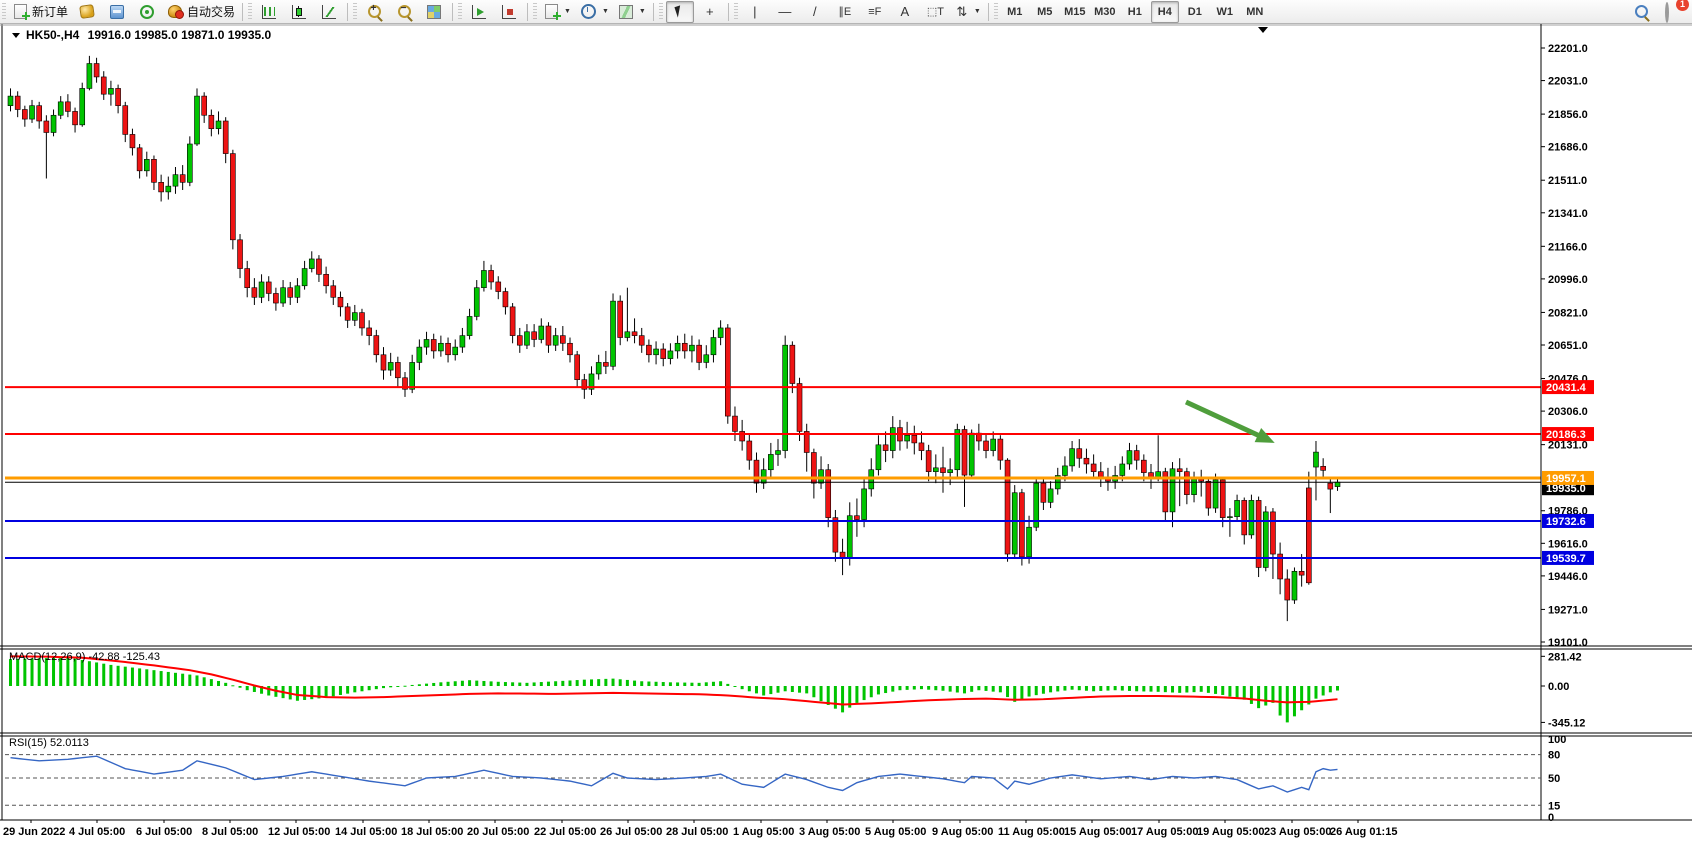  What do you see at coordinates (1673, 11) in the screenshot?
I see `chat-button: 1` at bounding box center [1673, 11].